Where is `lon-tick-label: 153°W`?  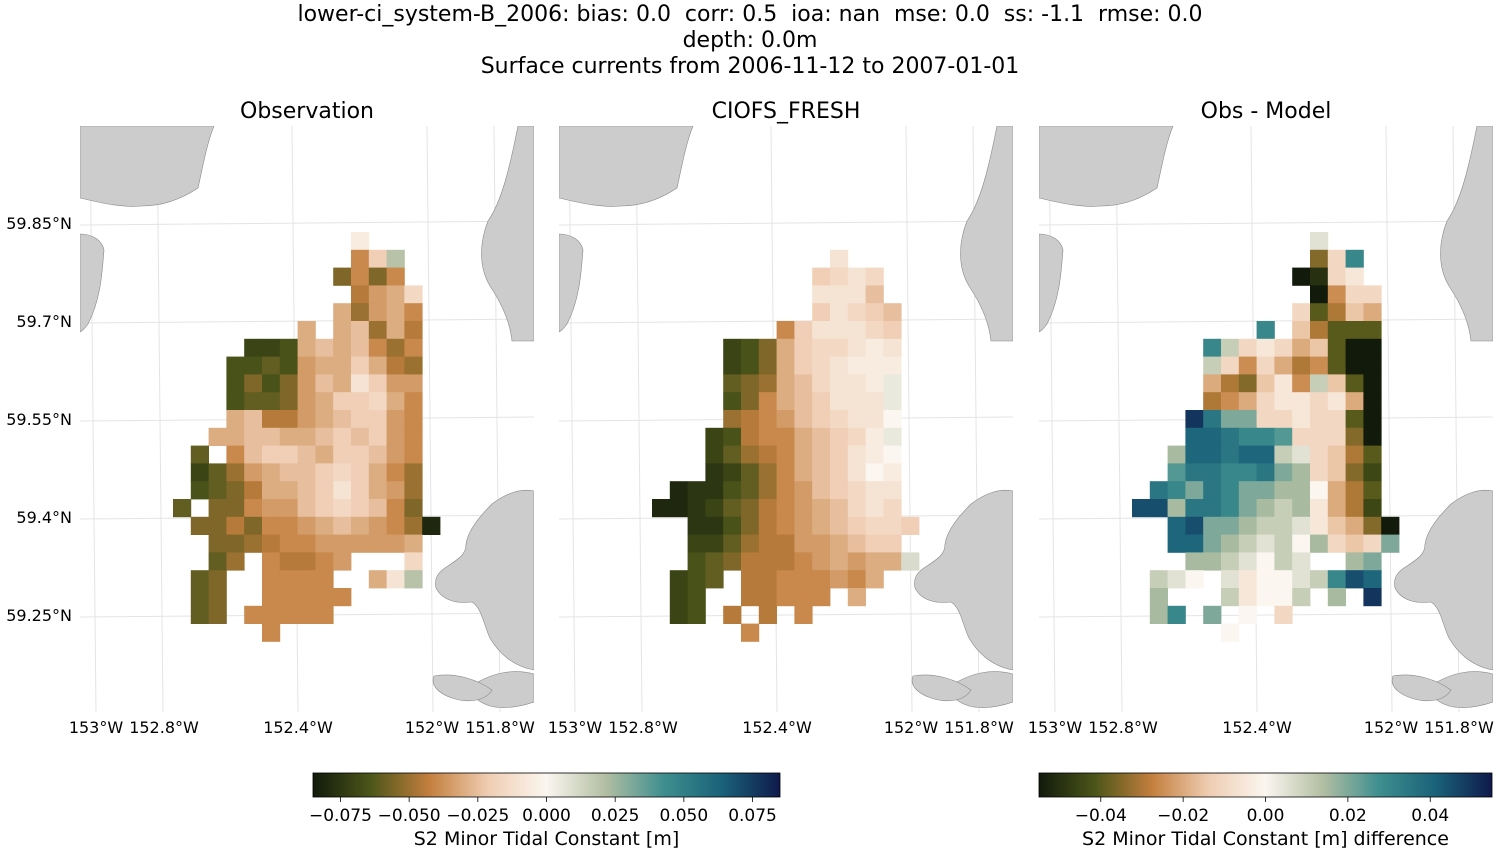
lon-tick-label: 153°W is located at coordinates (575, 727).